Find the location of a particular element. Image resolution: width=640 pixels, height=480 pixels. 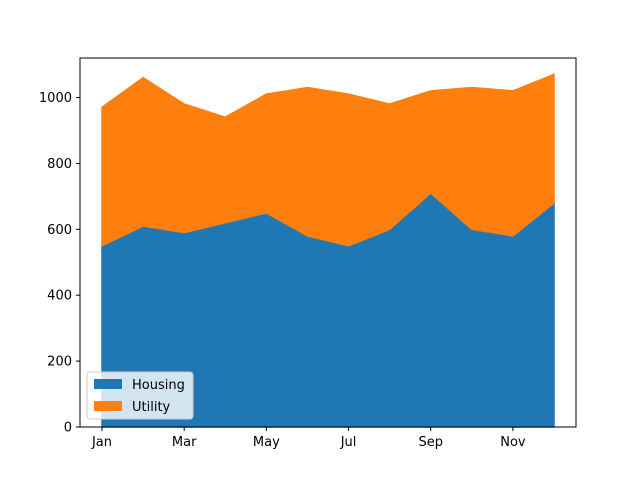

y-tick-label: 200 is located at coordinates (59, 362).